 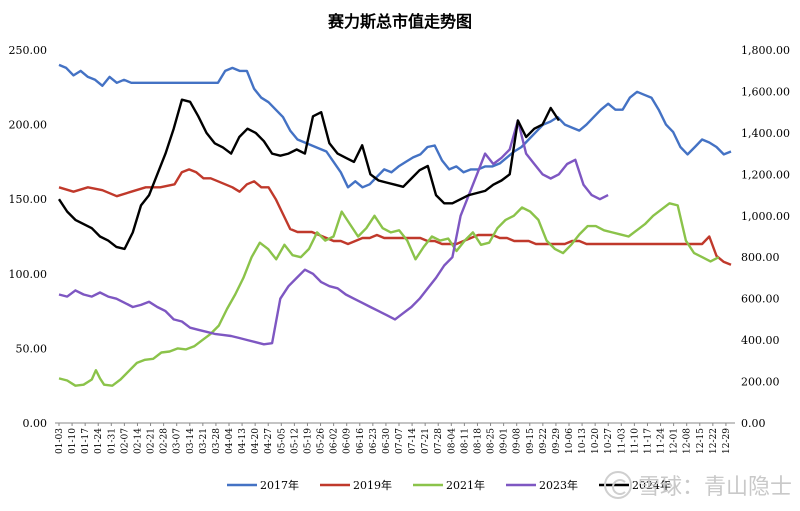 I want to click on left-tick-label: 100.00, so click(x=28, y=274).